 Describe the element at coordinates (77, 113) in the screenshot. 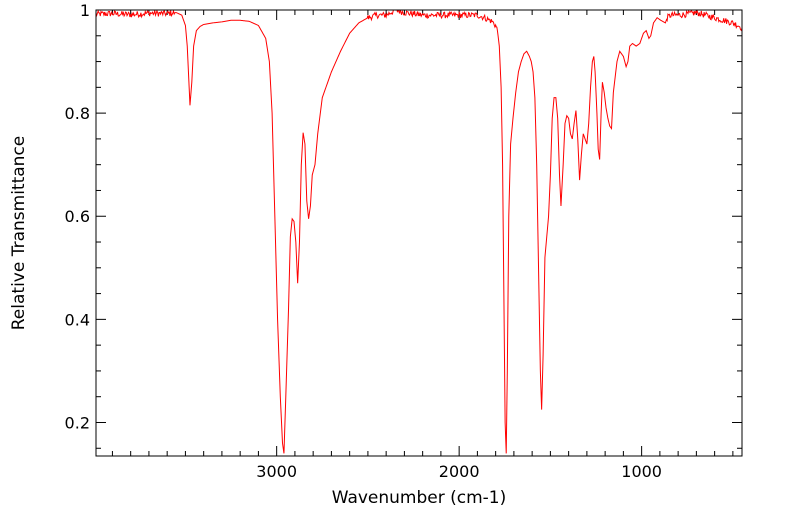

I see `y-tick-label: 0.8` at that location.